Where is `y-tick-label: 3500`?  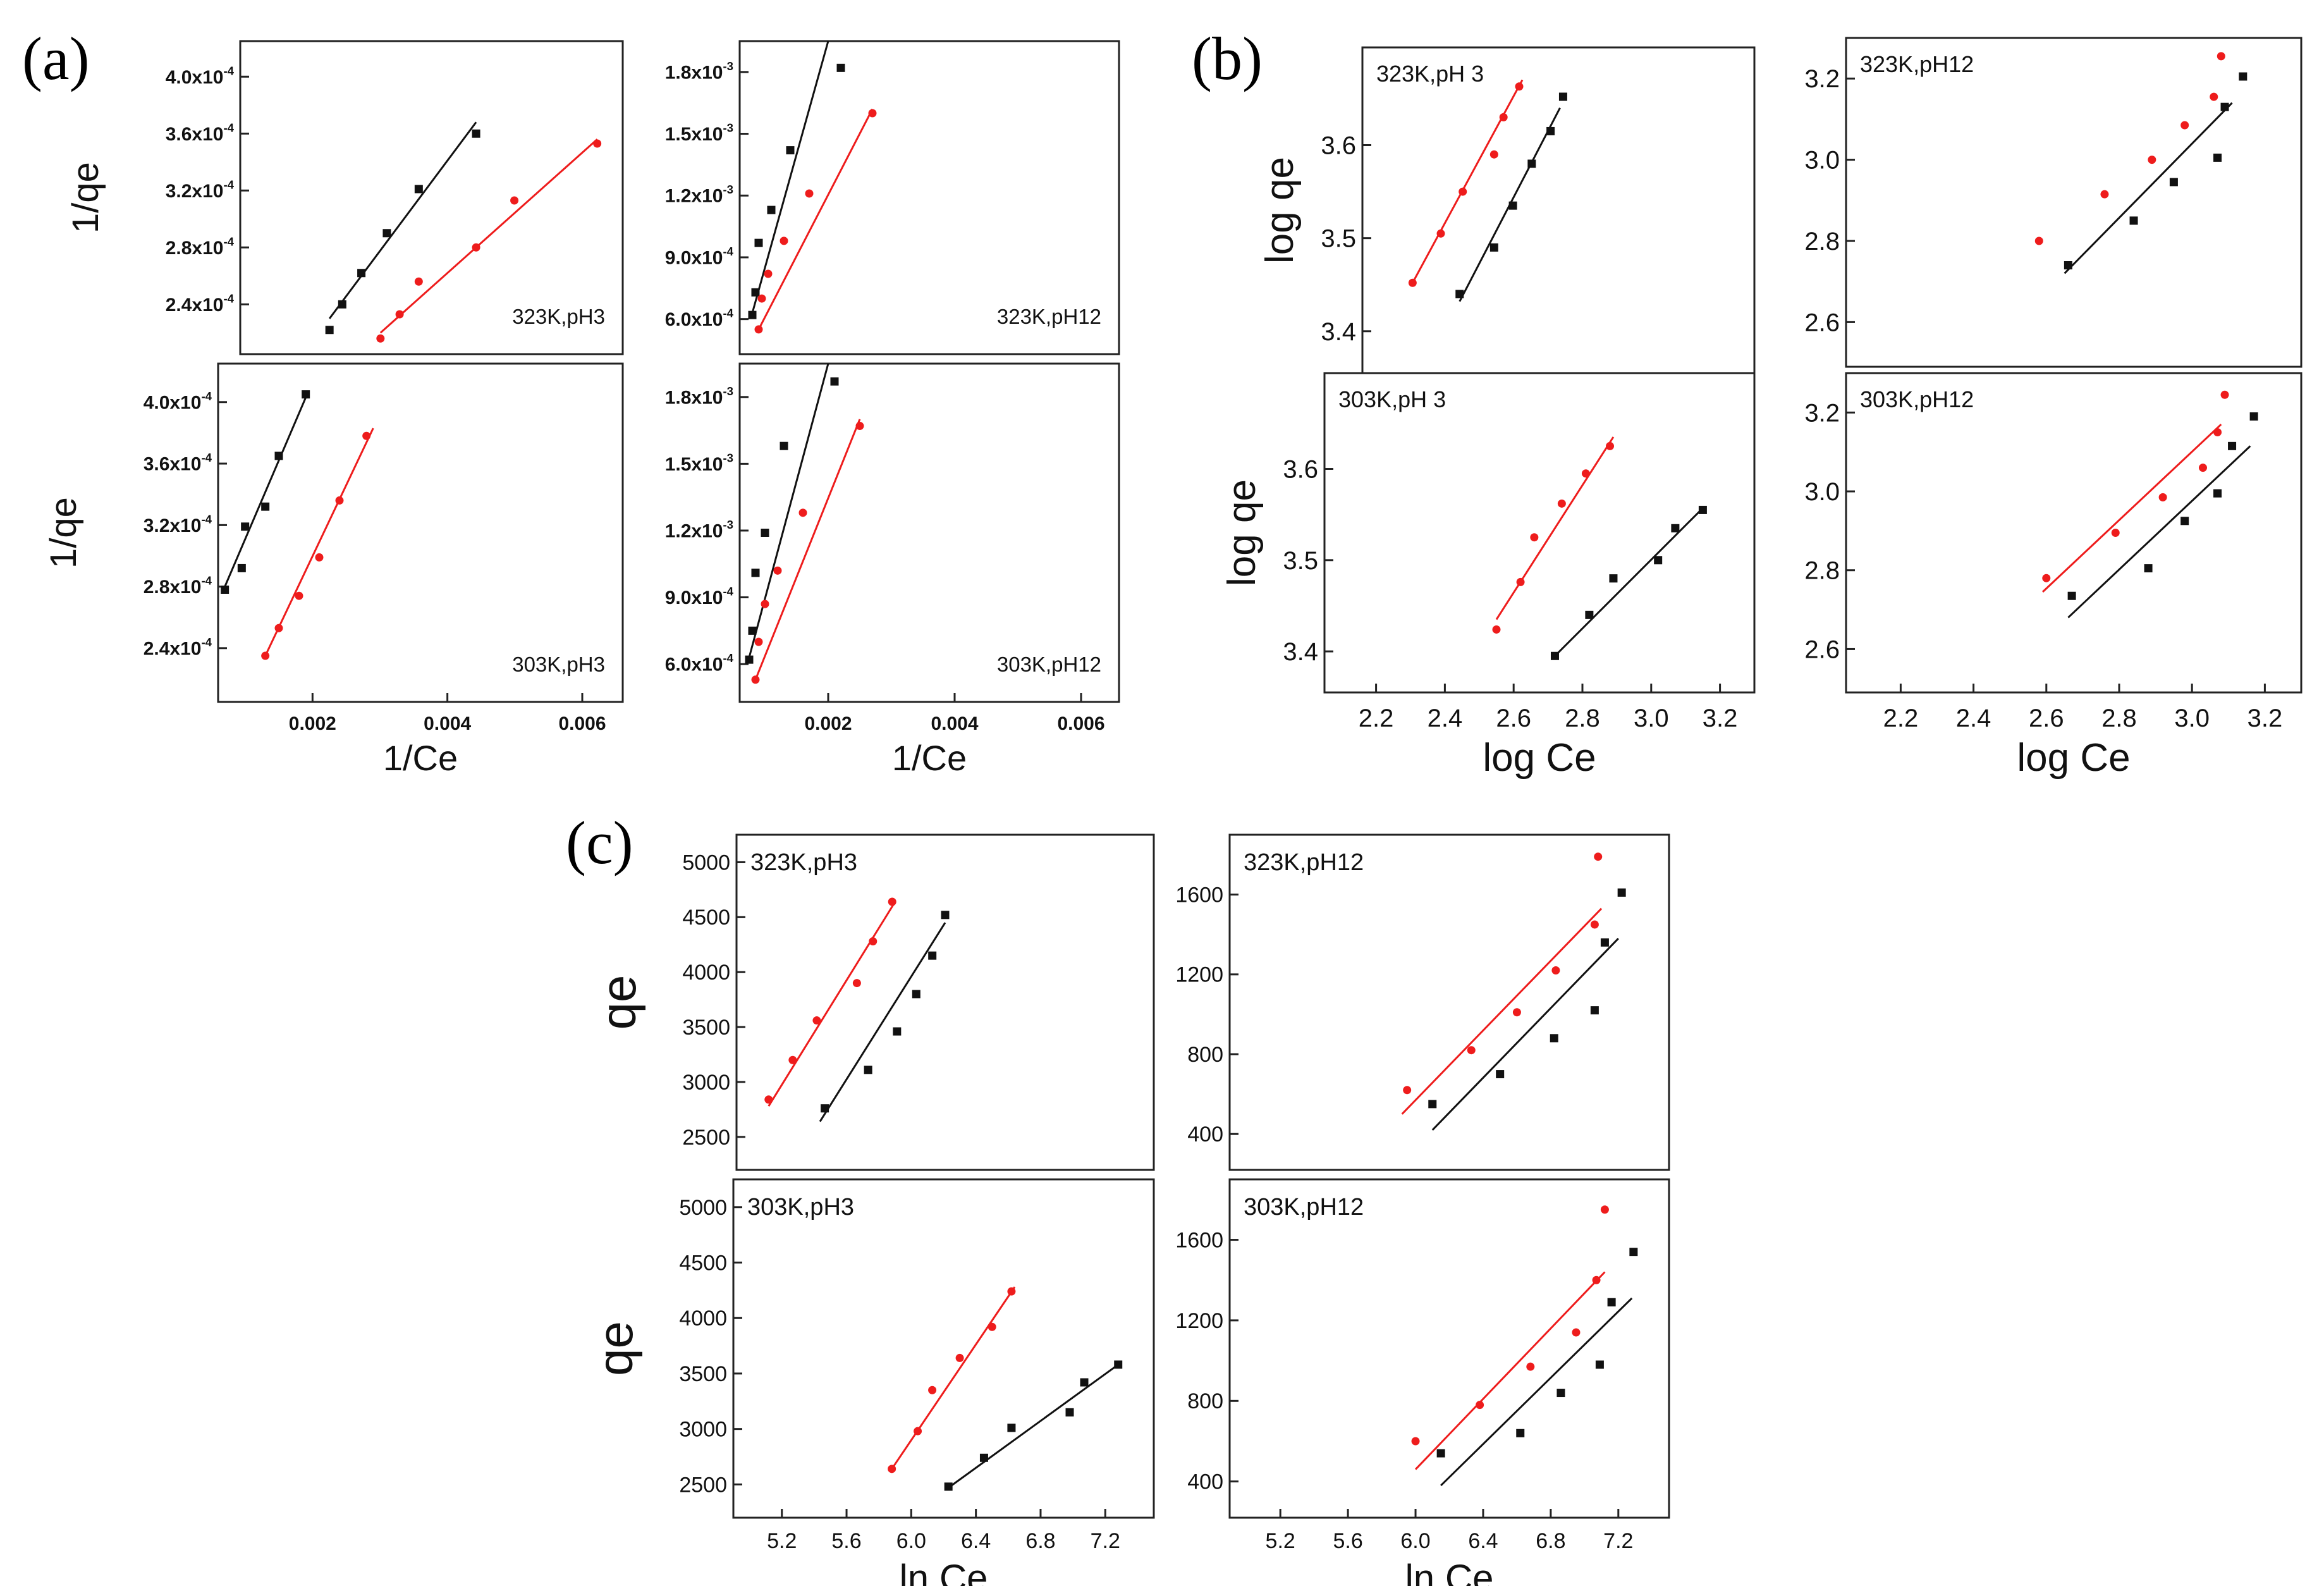
y-tick-label: 3500 is located at coordinates (706, 1028).